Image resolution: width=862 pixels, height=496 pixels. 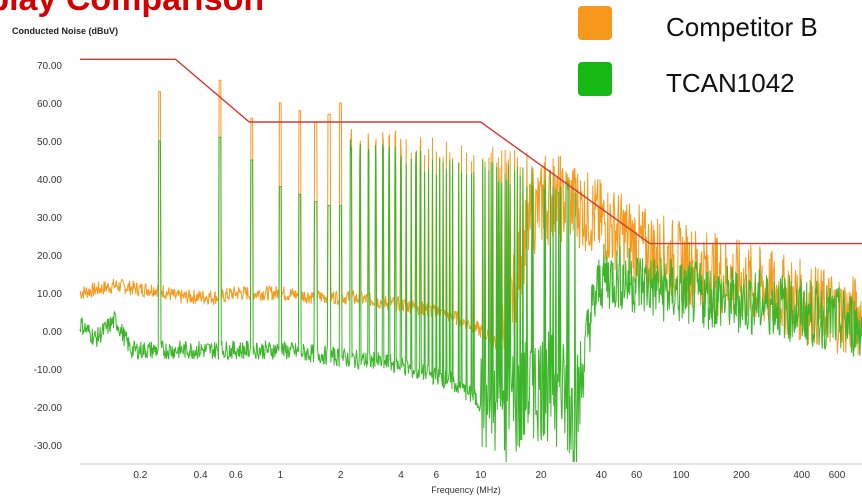 I want to click on x-tick-label: 6, so click(x=436, y=475).